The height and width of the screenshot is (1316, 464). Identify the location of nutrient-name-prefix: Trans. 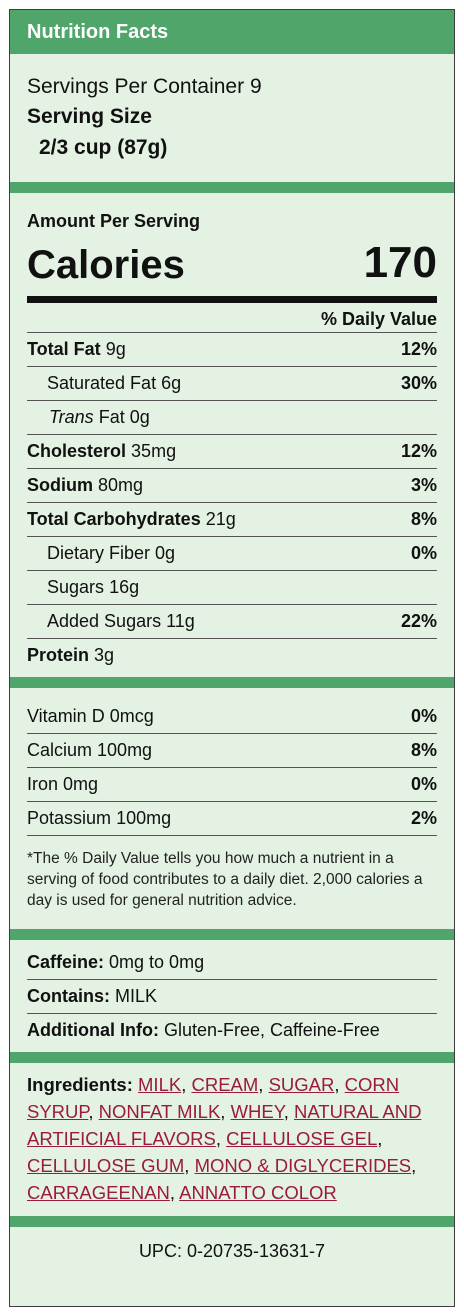
(71, 417).